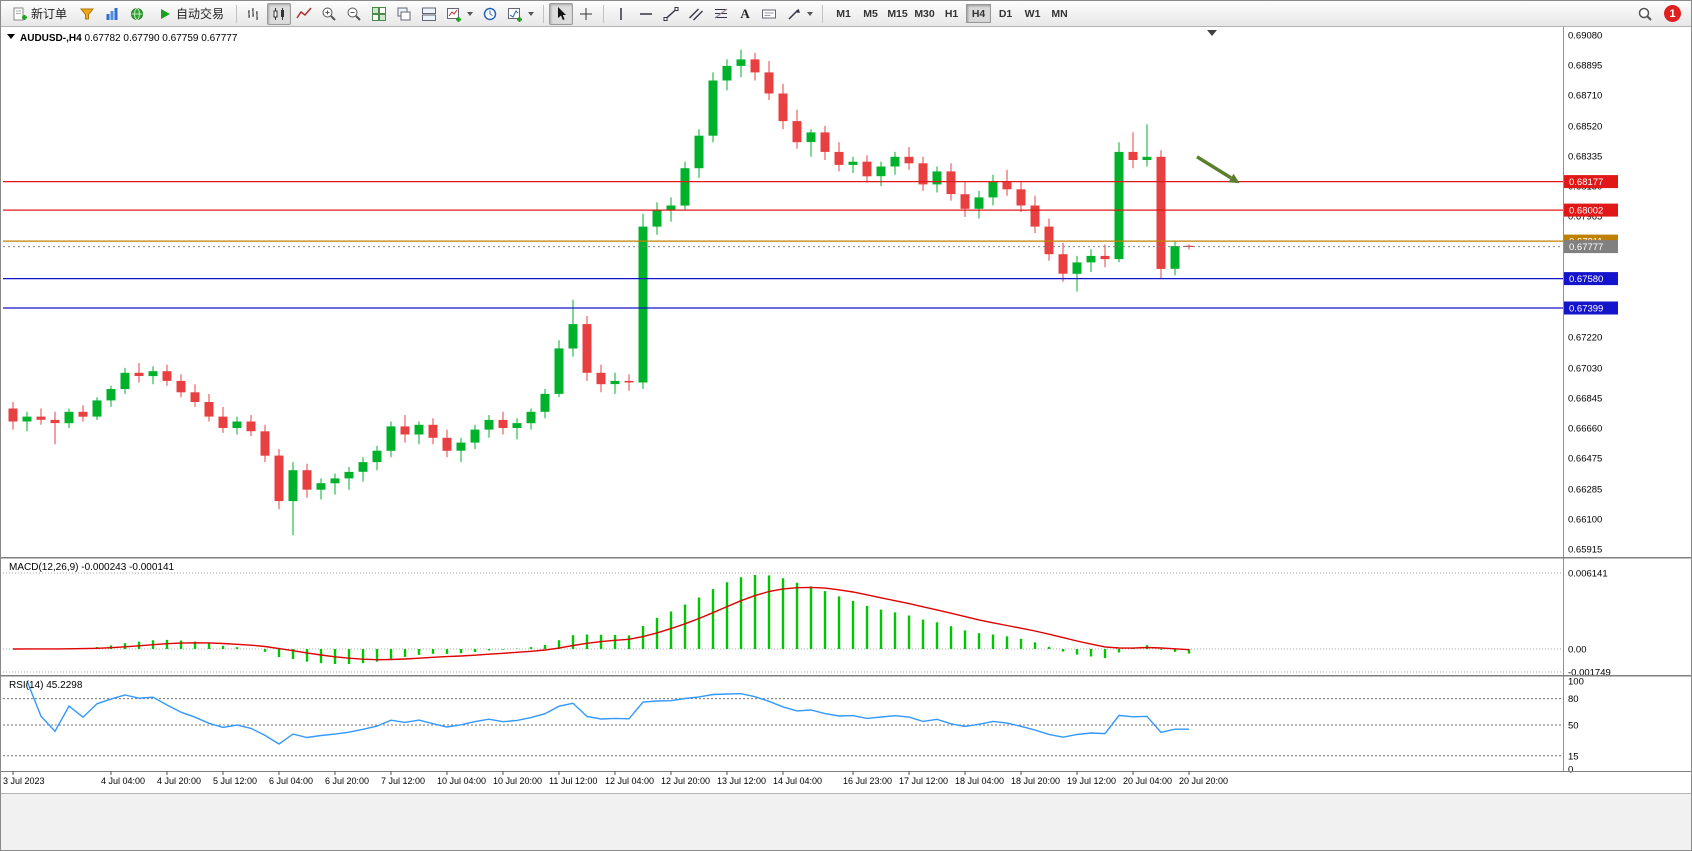  What do you see at coordinates (810, 210) in the screenshot?
I see `hline-resistance-0.68002: 0.68002` at bounding box center [810, 210].